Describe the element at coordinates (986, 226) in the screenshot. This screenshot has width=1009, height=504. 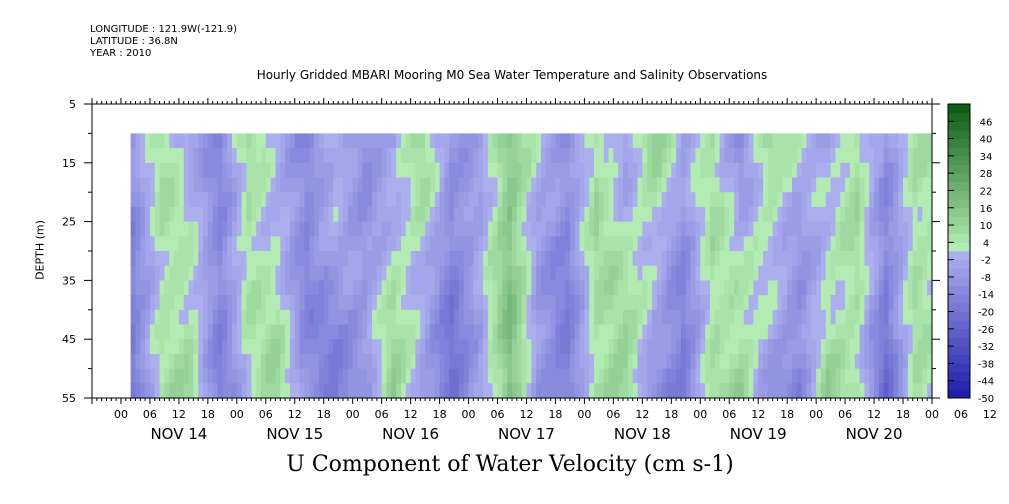
I see `colorbar-label: 10` at that location.